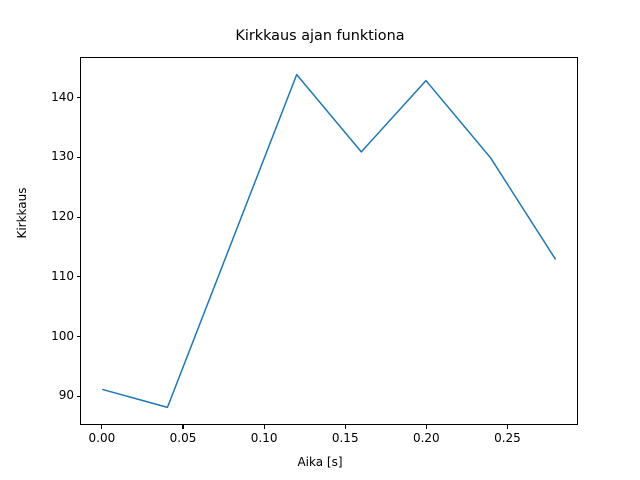 The width and height of the screenshot is (640, 480). I want to click on x-tick-label: 0.25, so click(507, 438).